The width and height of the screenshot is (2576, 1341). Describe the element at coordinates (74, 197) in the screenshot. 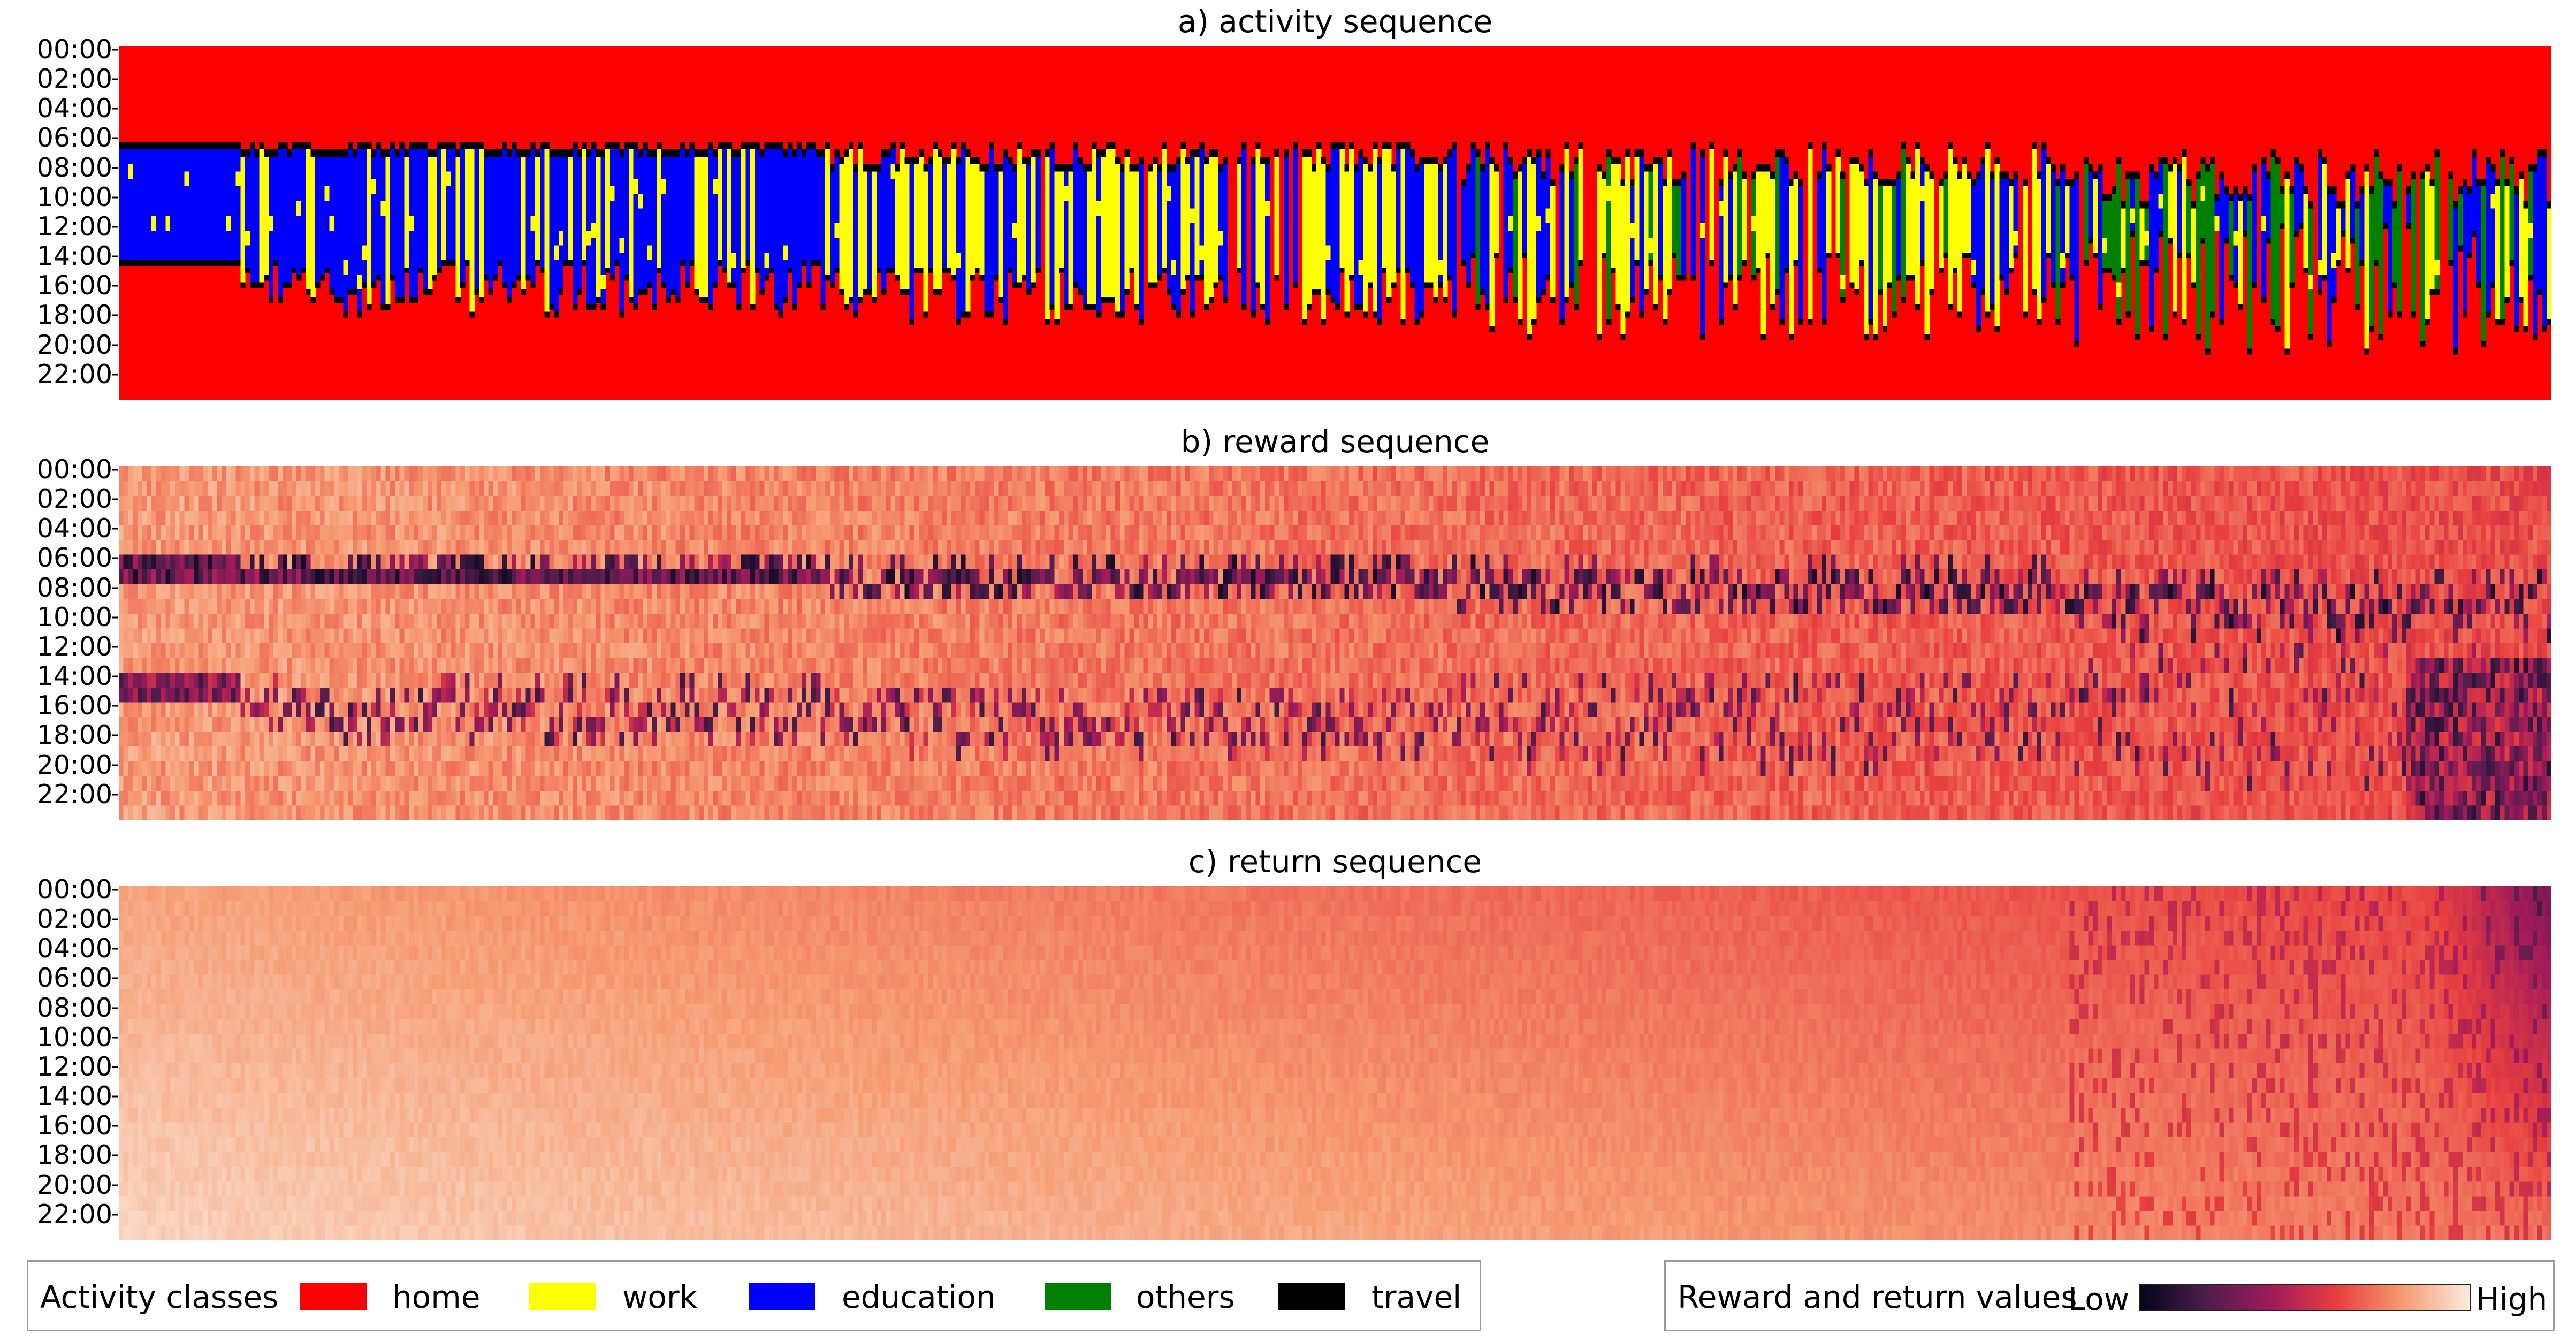

I see `y-tick-label: 10:00` at that location.